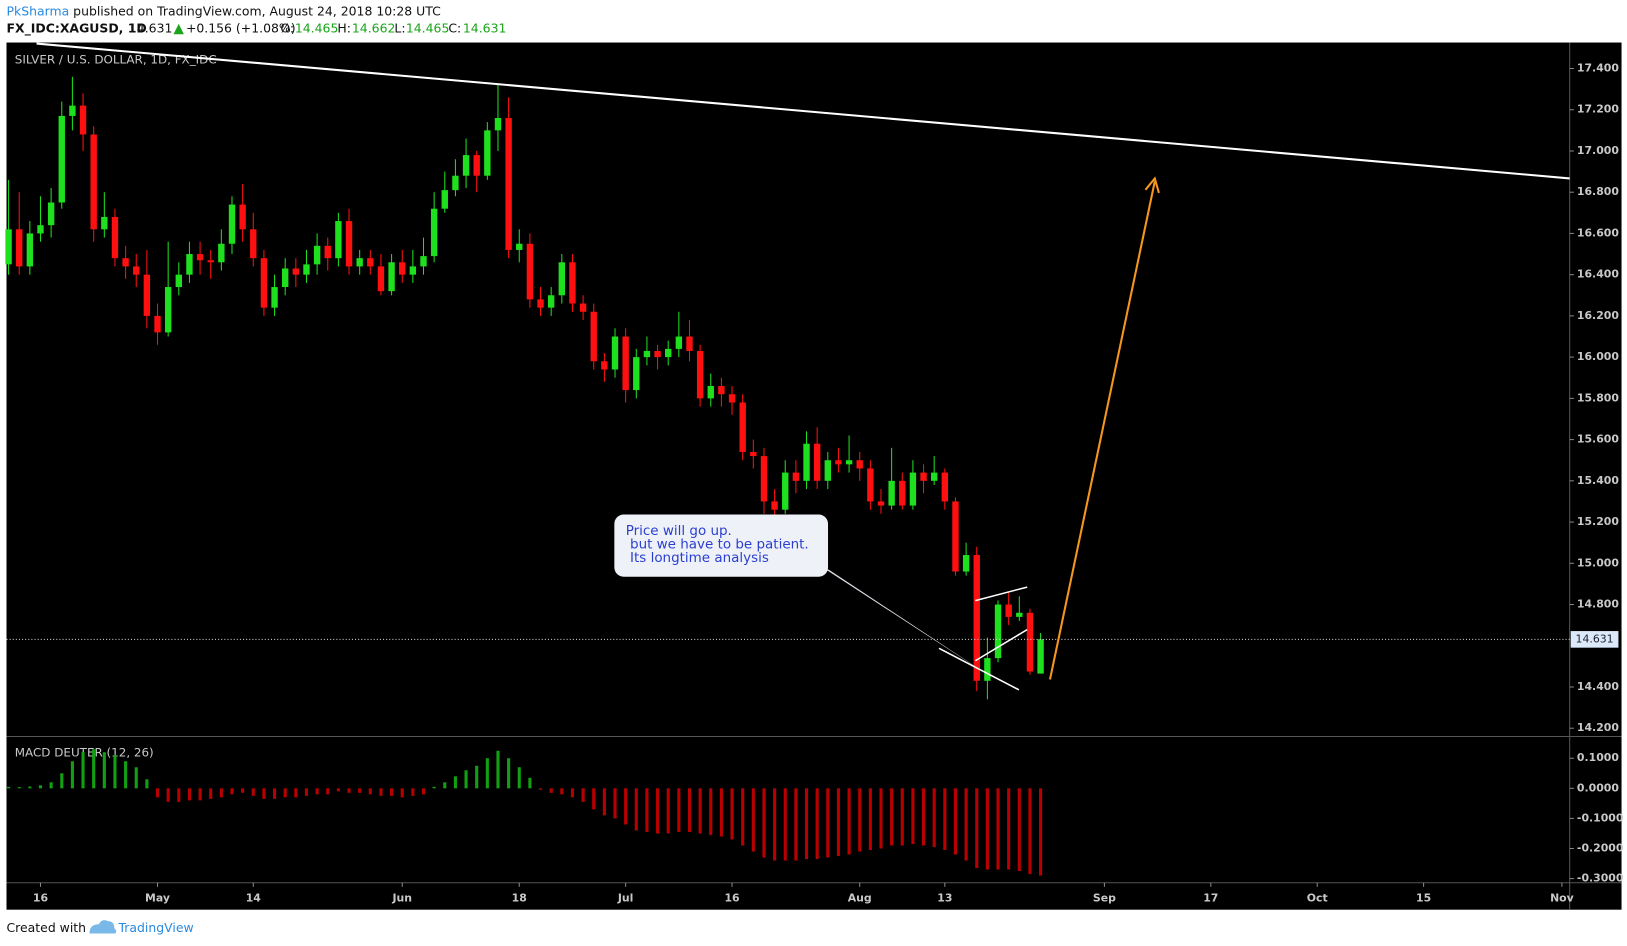  What do you see at coordinates (156, 927) in the screenshot?
I see `footer-brand: TradingView` at bounding box center [156, 927].